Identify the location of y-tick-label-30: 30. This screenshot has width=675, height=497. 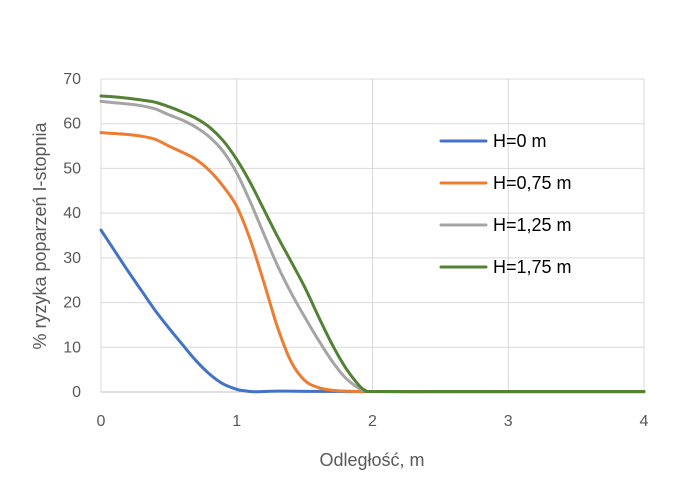
(72, 258).